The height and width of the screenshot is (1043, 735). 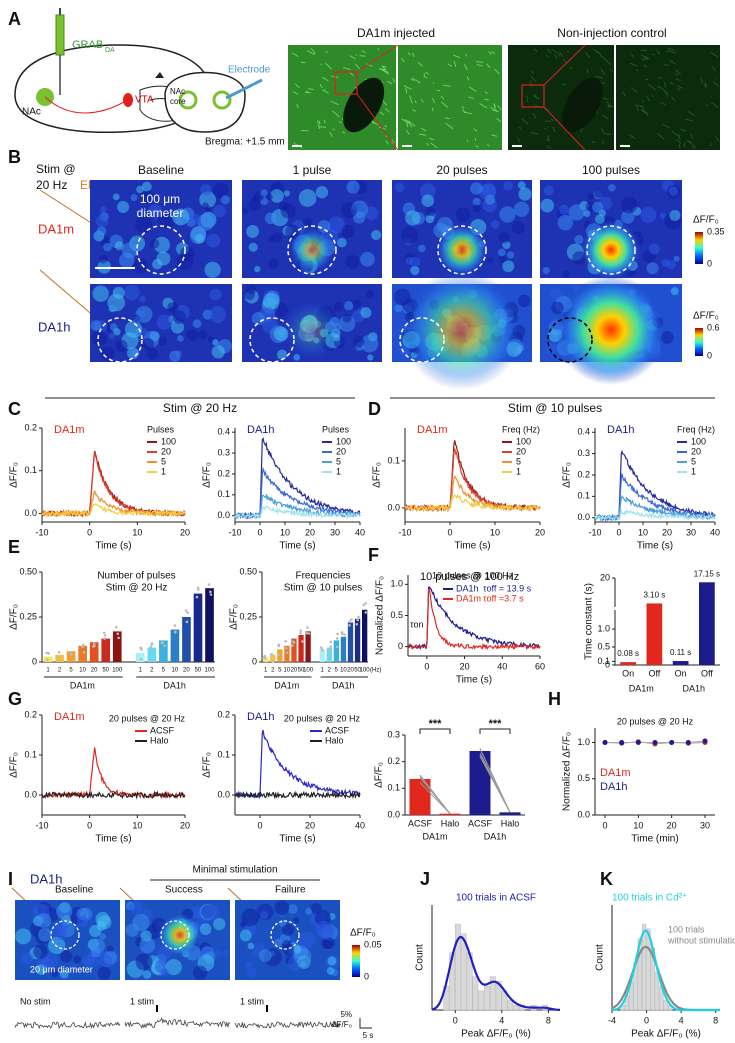 What do you see at coordinates (373, 555) in the screenshot?
I see `panel-label: F` at bounding box center [373, 555].